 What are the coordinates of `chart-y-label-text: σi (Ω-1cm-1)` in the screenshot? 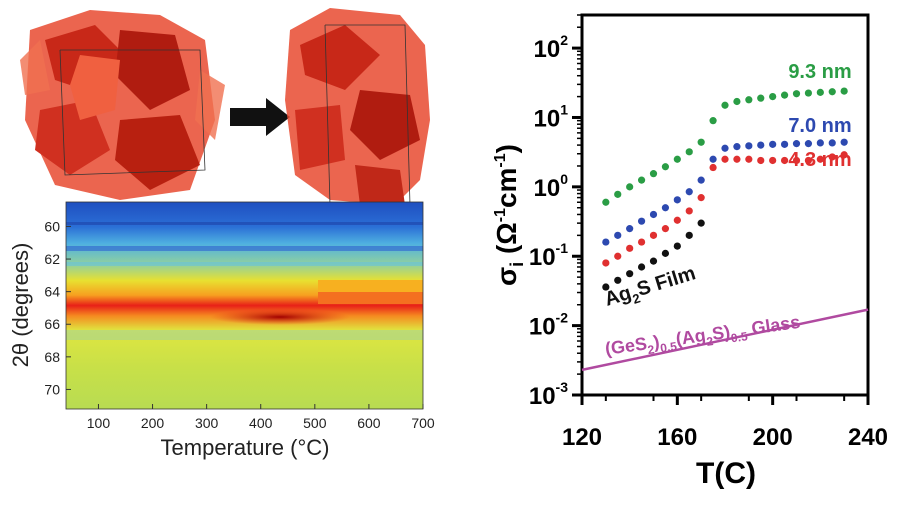 It's located at (509, 215).